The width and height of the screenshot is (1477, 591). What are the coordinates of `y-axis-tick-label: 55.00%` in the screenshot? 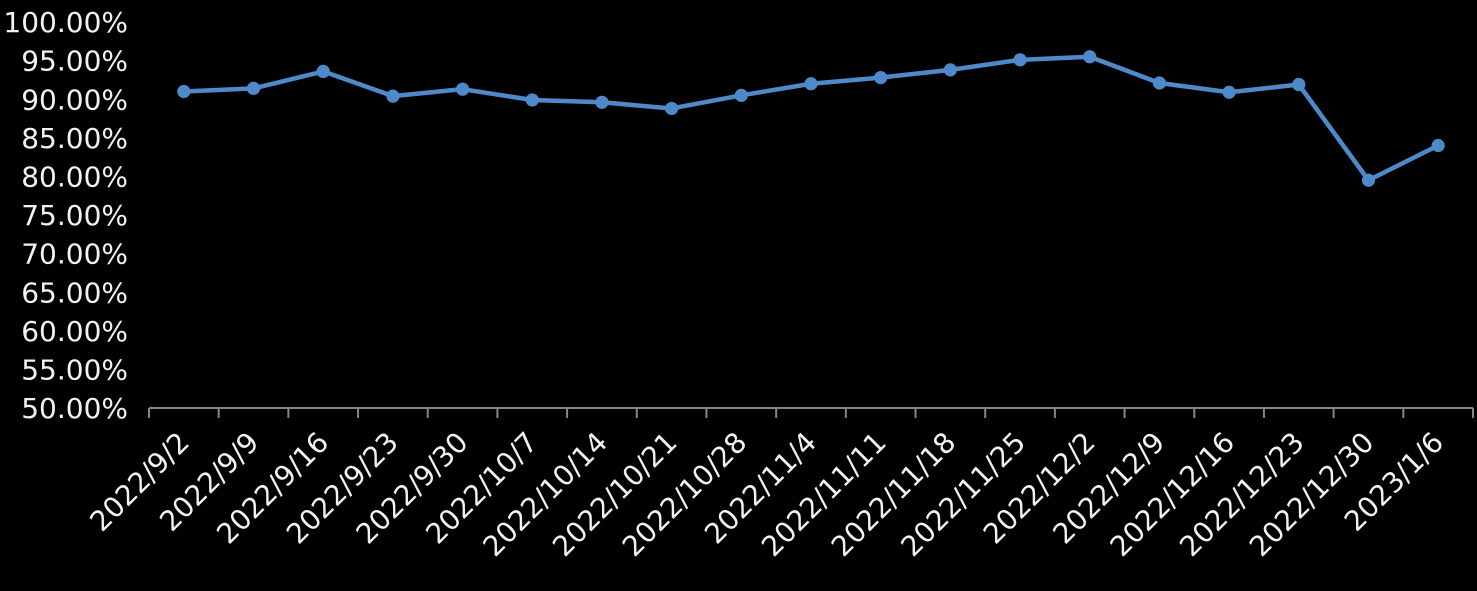 It's located at (74, 369).